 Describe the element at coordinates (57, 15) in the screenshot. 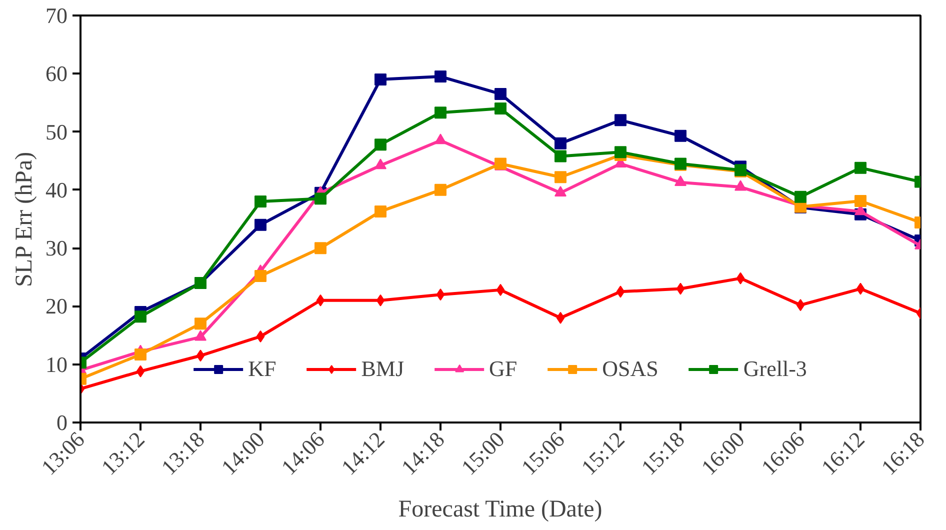

I see `y-tick-label: 70` at that location.